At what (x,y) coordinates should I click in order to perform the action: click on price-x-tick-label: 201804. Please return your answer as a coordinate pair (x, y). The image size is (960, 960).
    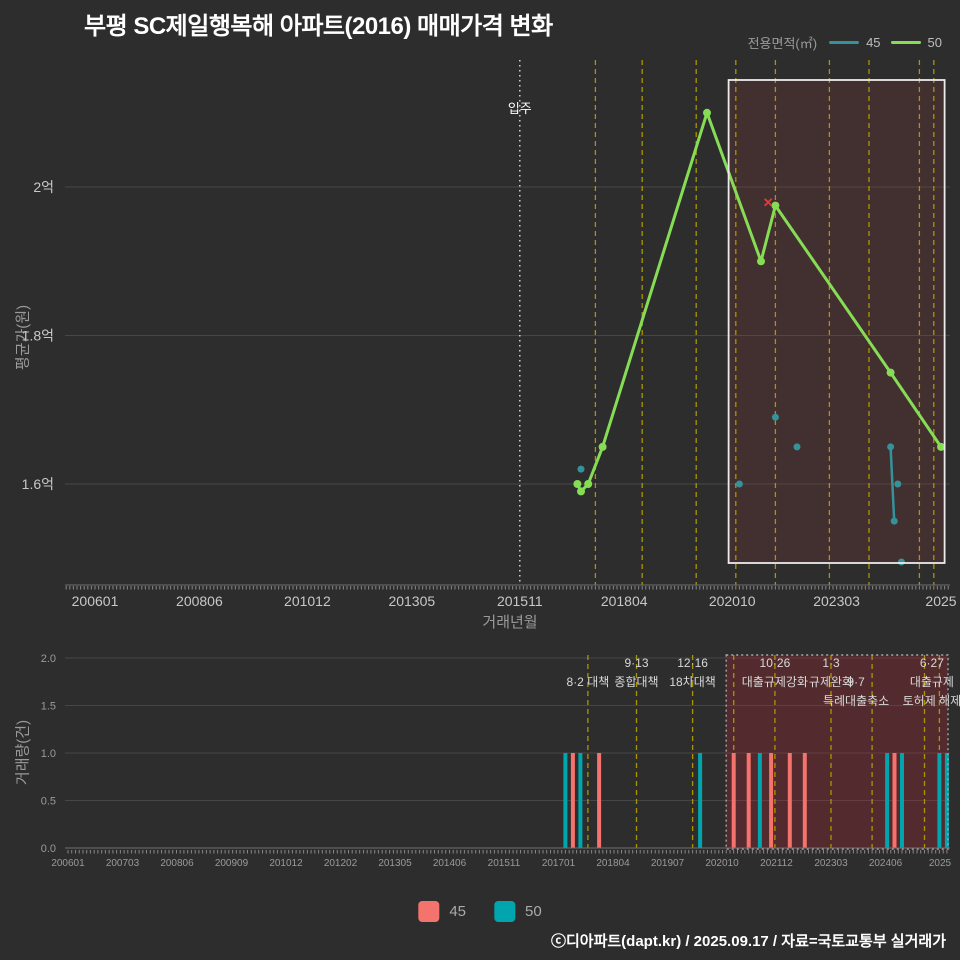
    Looking at the image, I should click on (624, 601).